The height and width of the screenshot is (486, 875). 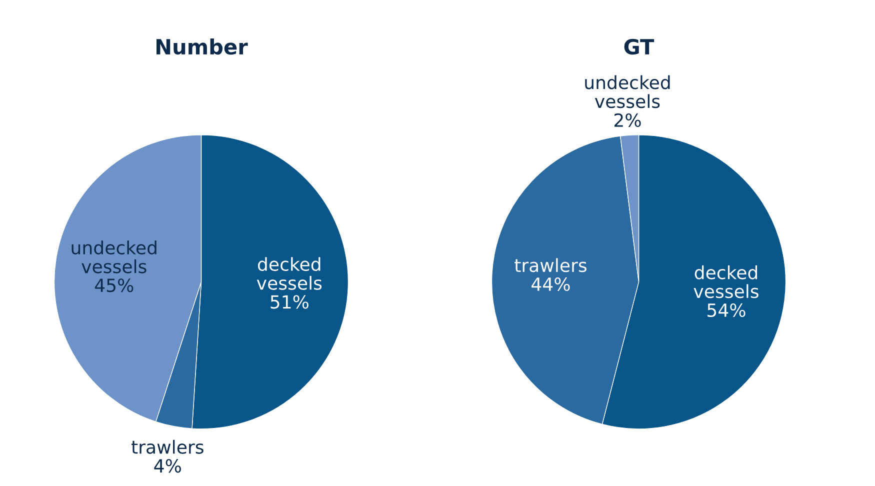 What do you see at coordinates (202, 46) in the screenshot?
I see `chart-title: Number` at bounding box center [202, 46].